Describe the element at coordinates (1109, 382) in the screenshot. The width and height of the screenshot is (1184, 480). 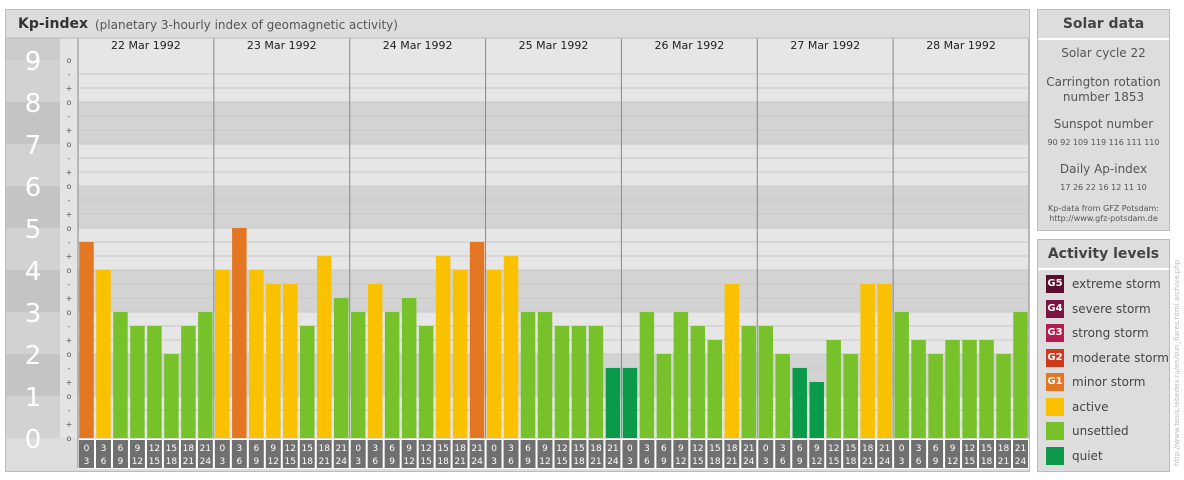
I see `legend-label: minor storm` at that location.